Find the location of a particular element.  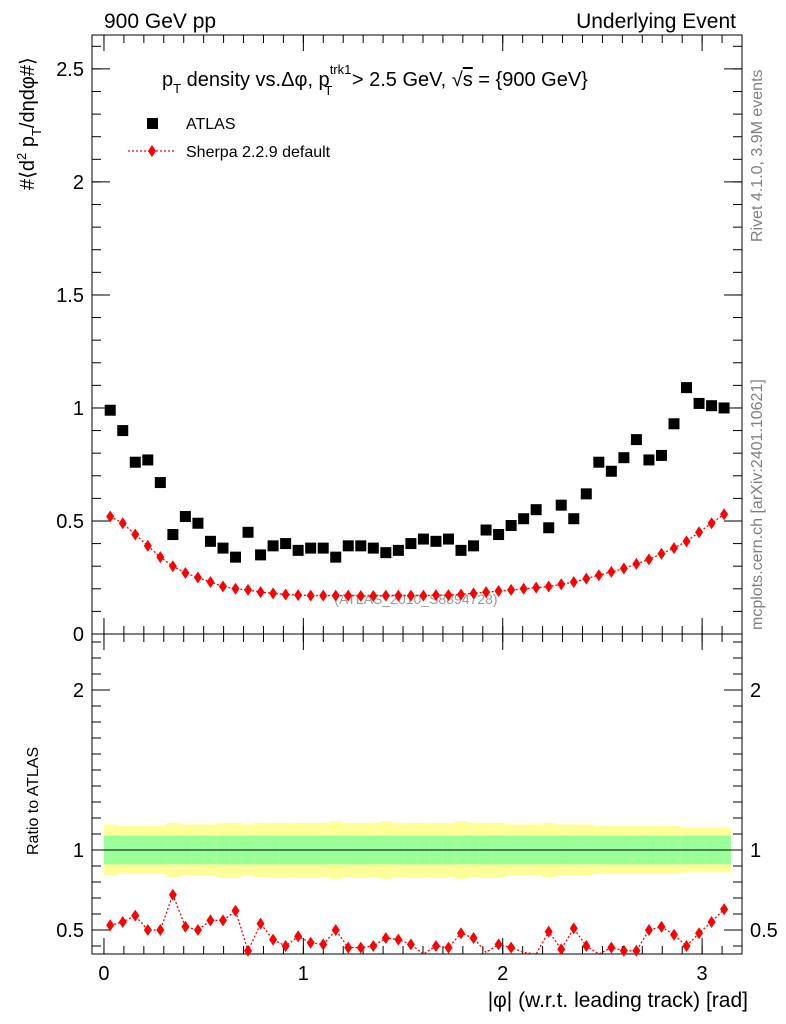

ylabel-sub: T is located at coordinates (36, 132).